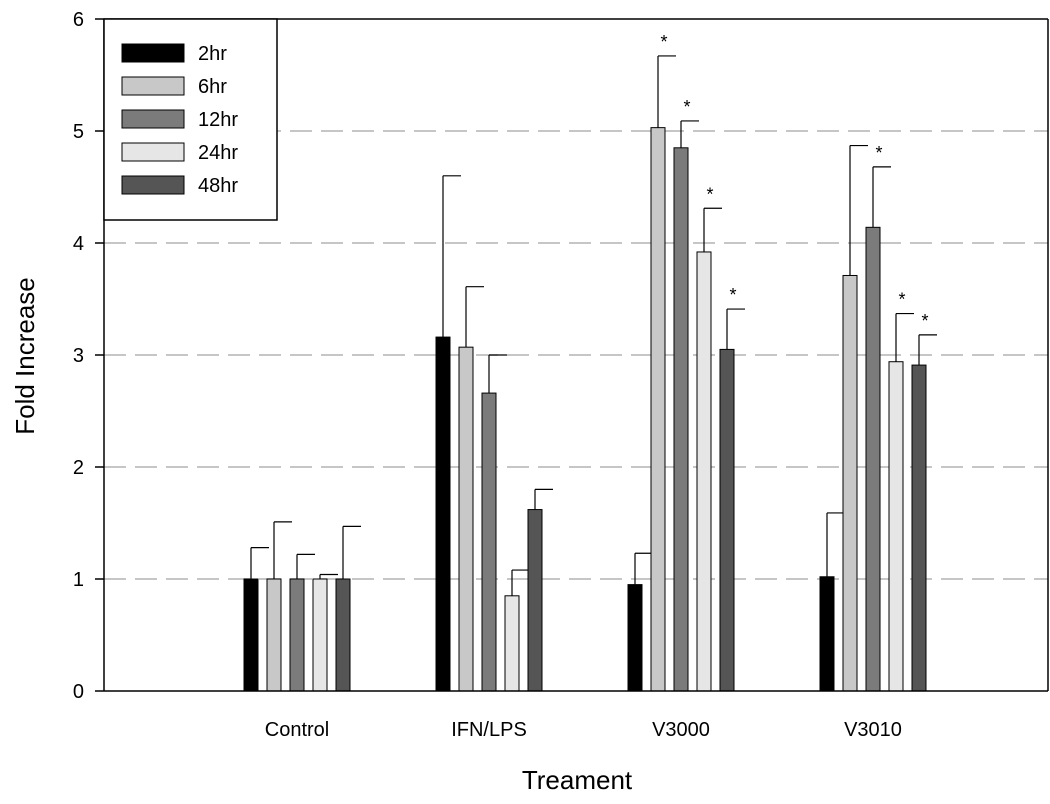 Image resolution: width=1050 pixels, height=804 pixels. What do you see at coordinates (512, 643) in the screenshot?
I see `bar-24hr-ifn-lps` at bounding box center [512, 643].